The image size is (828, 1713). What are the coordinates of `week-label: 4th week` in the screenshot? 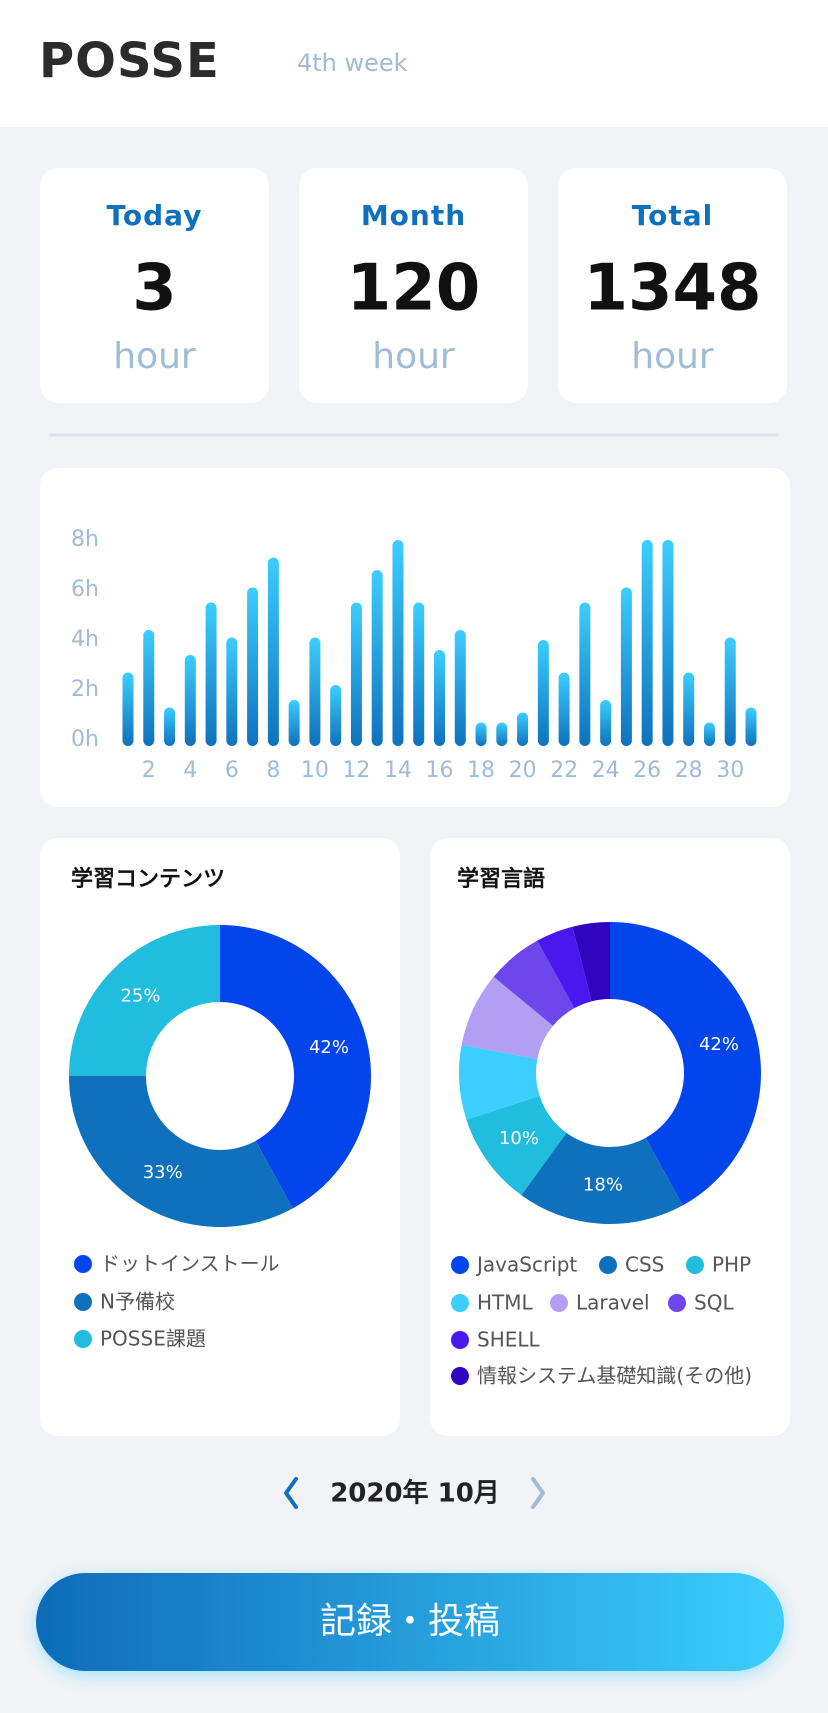 It's located at (352, 63).